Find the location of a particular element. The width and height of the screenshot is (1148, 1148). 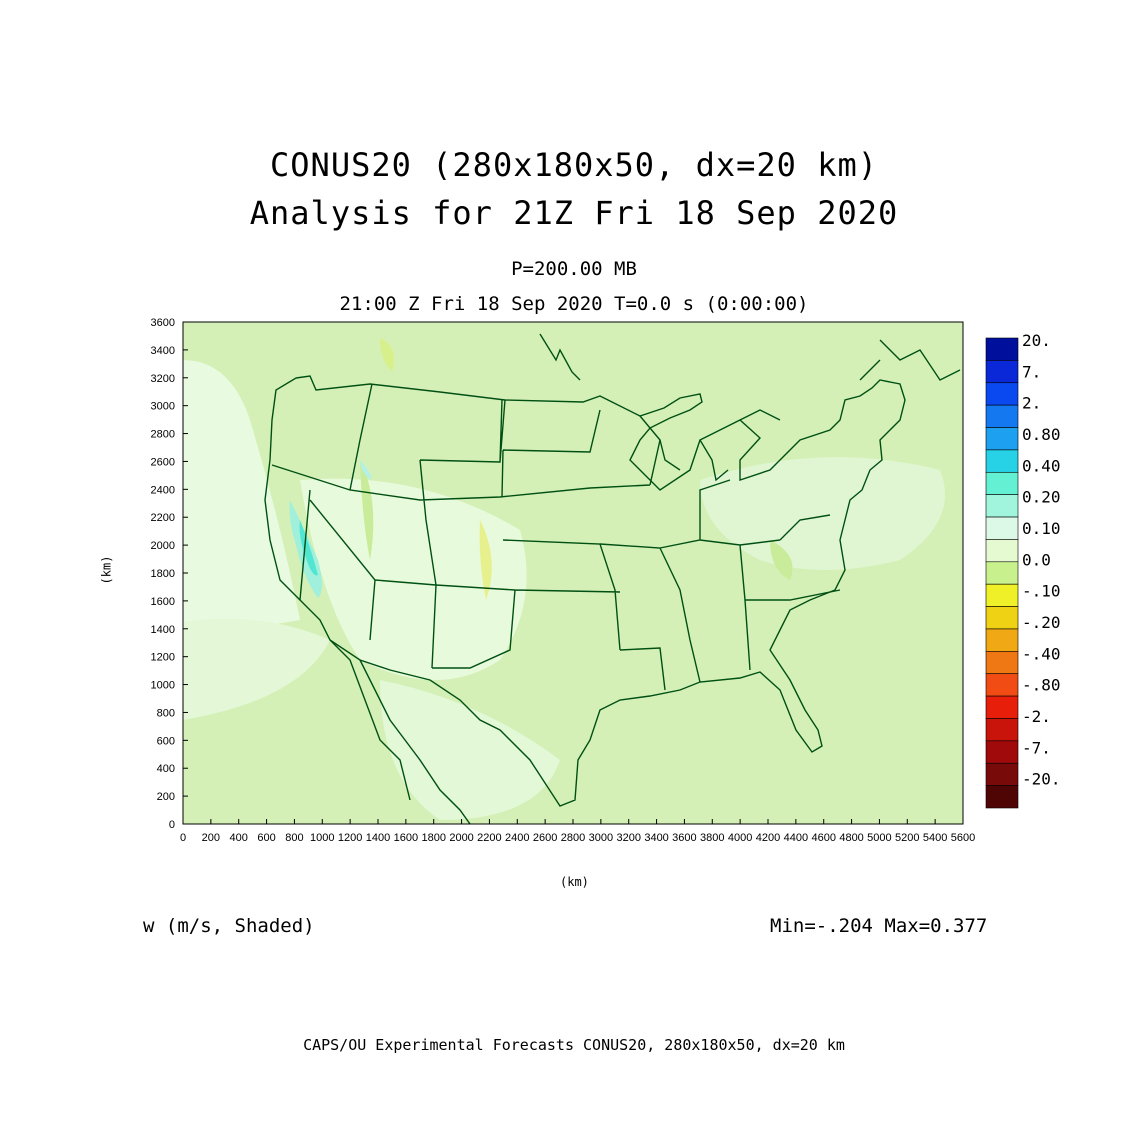

x-tick-label: 800 is located at coordinates (294, 838).